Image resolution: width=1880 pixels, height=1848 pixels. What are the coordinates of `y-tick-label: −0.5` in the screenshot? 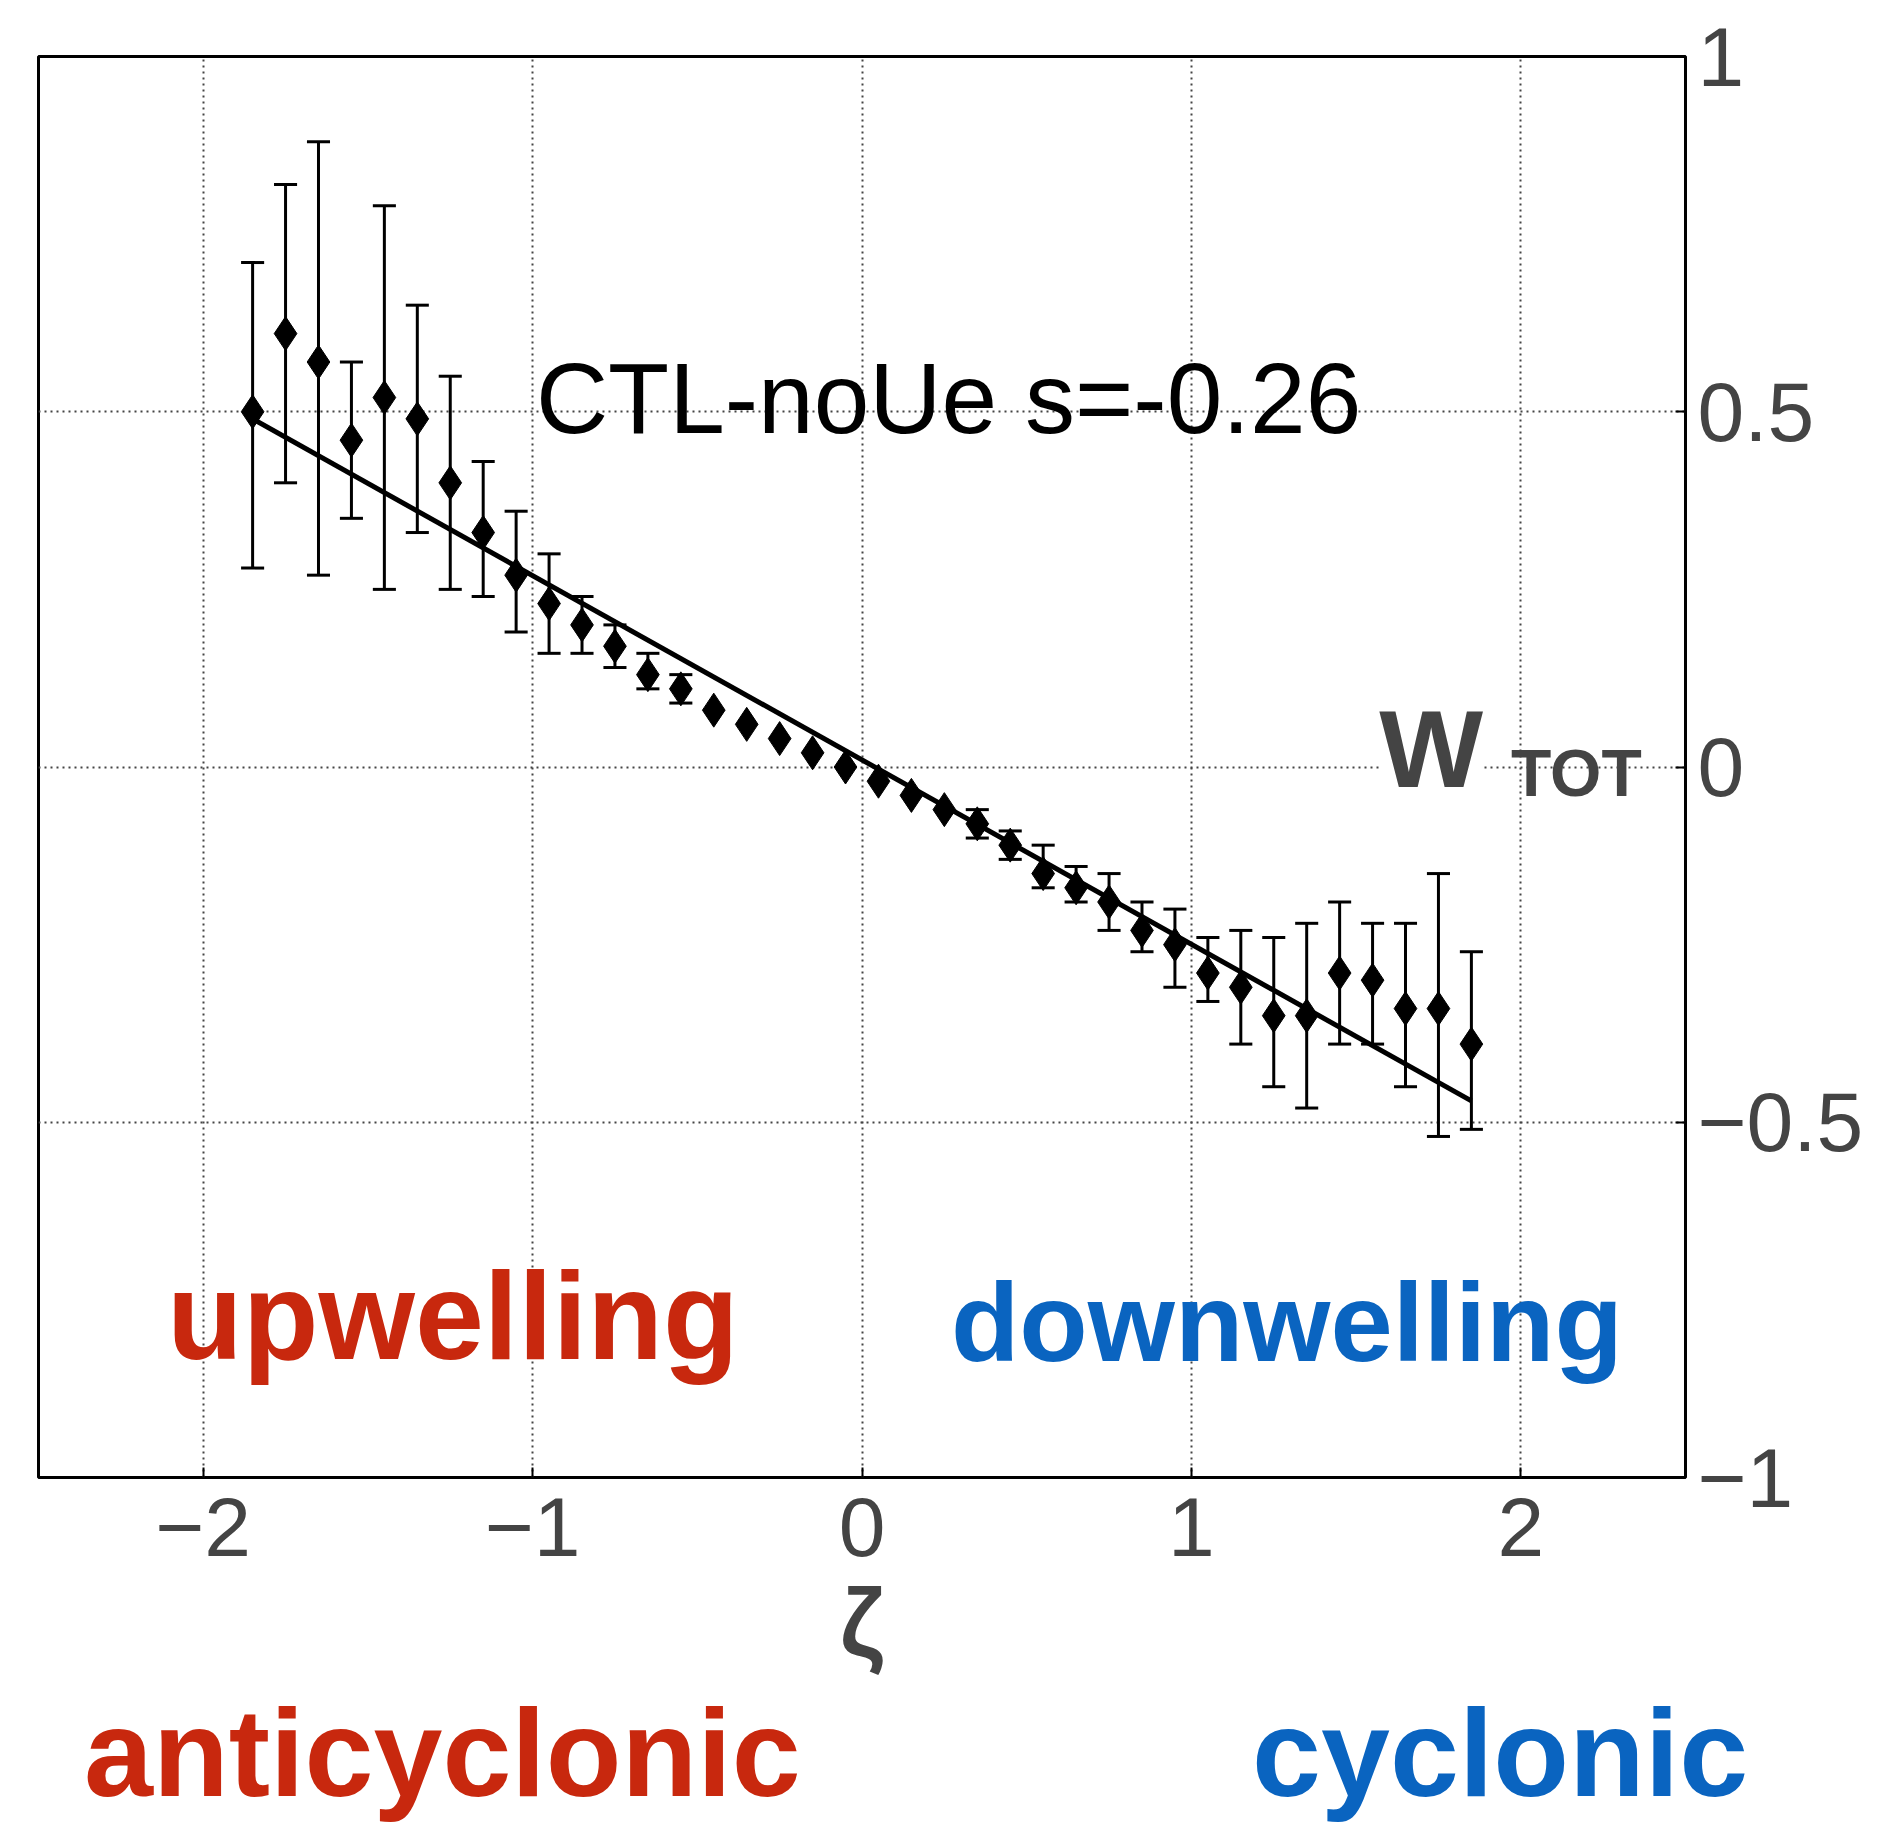 It's located at (1780, 1122).